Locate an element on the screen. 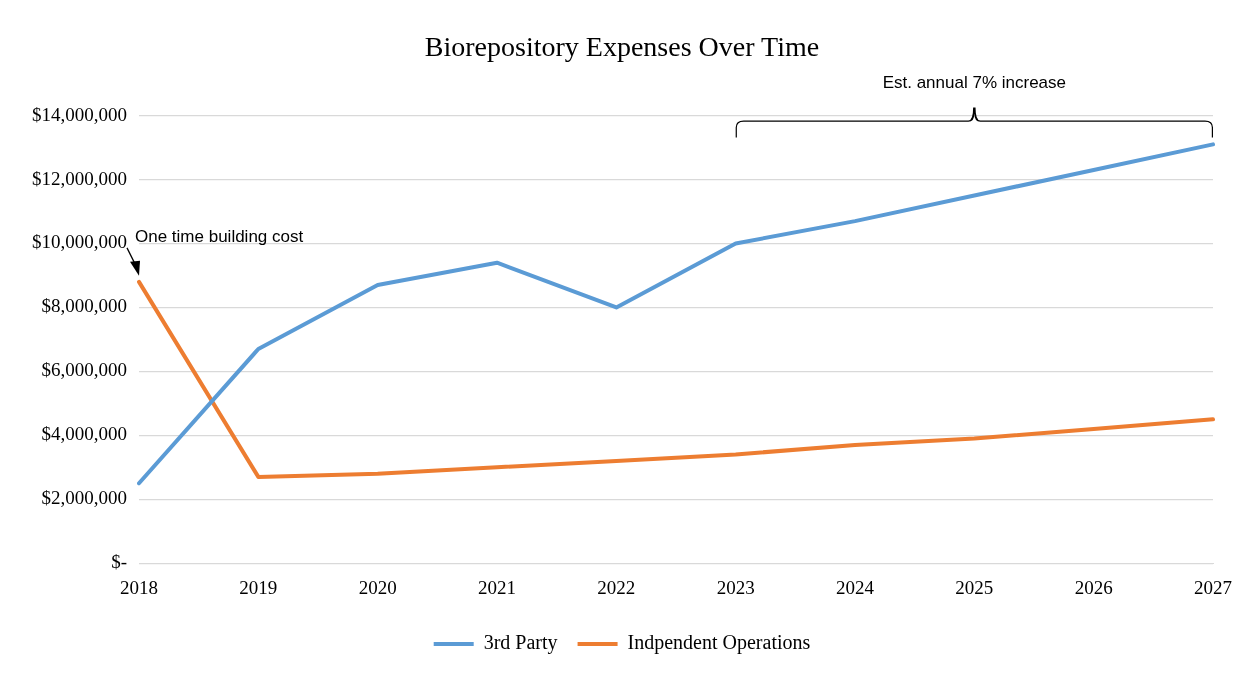  y-tick-label: $6,000,000 is located at coordinates (84, 370).